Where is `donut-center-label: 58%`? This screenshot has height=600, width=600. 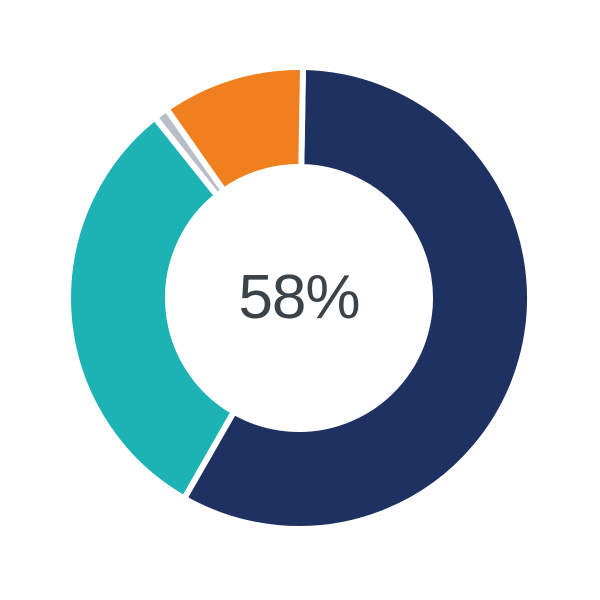 donut-center-label: 58% is located at coordinates (299, 297).